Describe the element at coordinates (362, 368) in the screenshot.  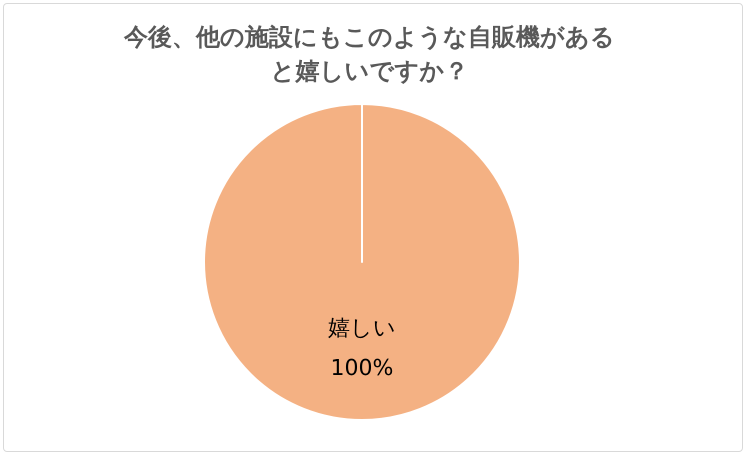
I see `data-label: 100%` at that location.